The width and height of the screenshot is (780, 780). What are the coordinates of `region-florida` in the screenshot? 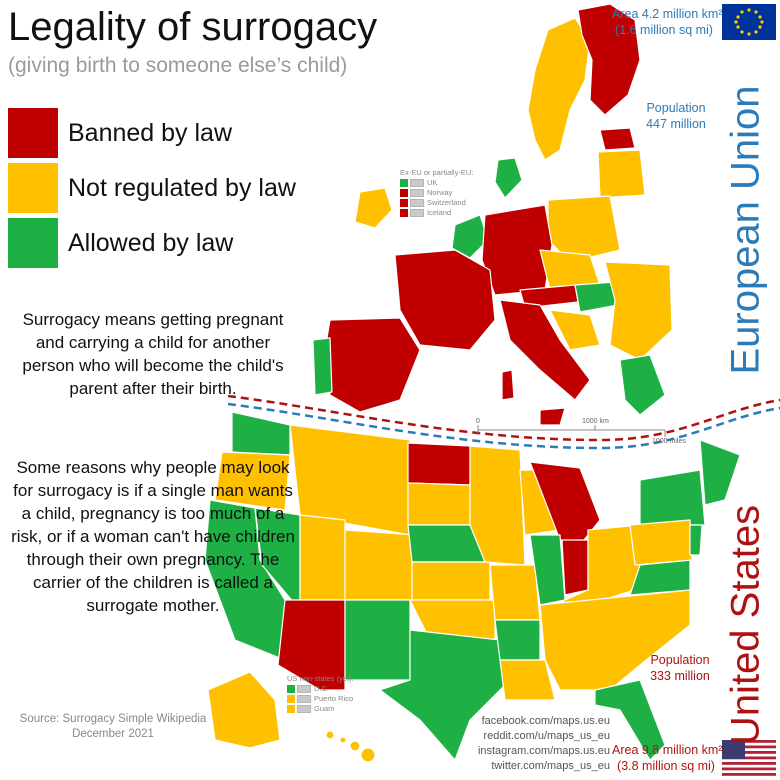 It's located at (630, 720).